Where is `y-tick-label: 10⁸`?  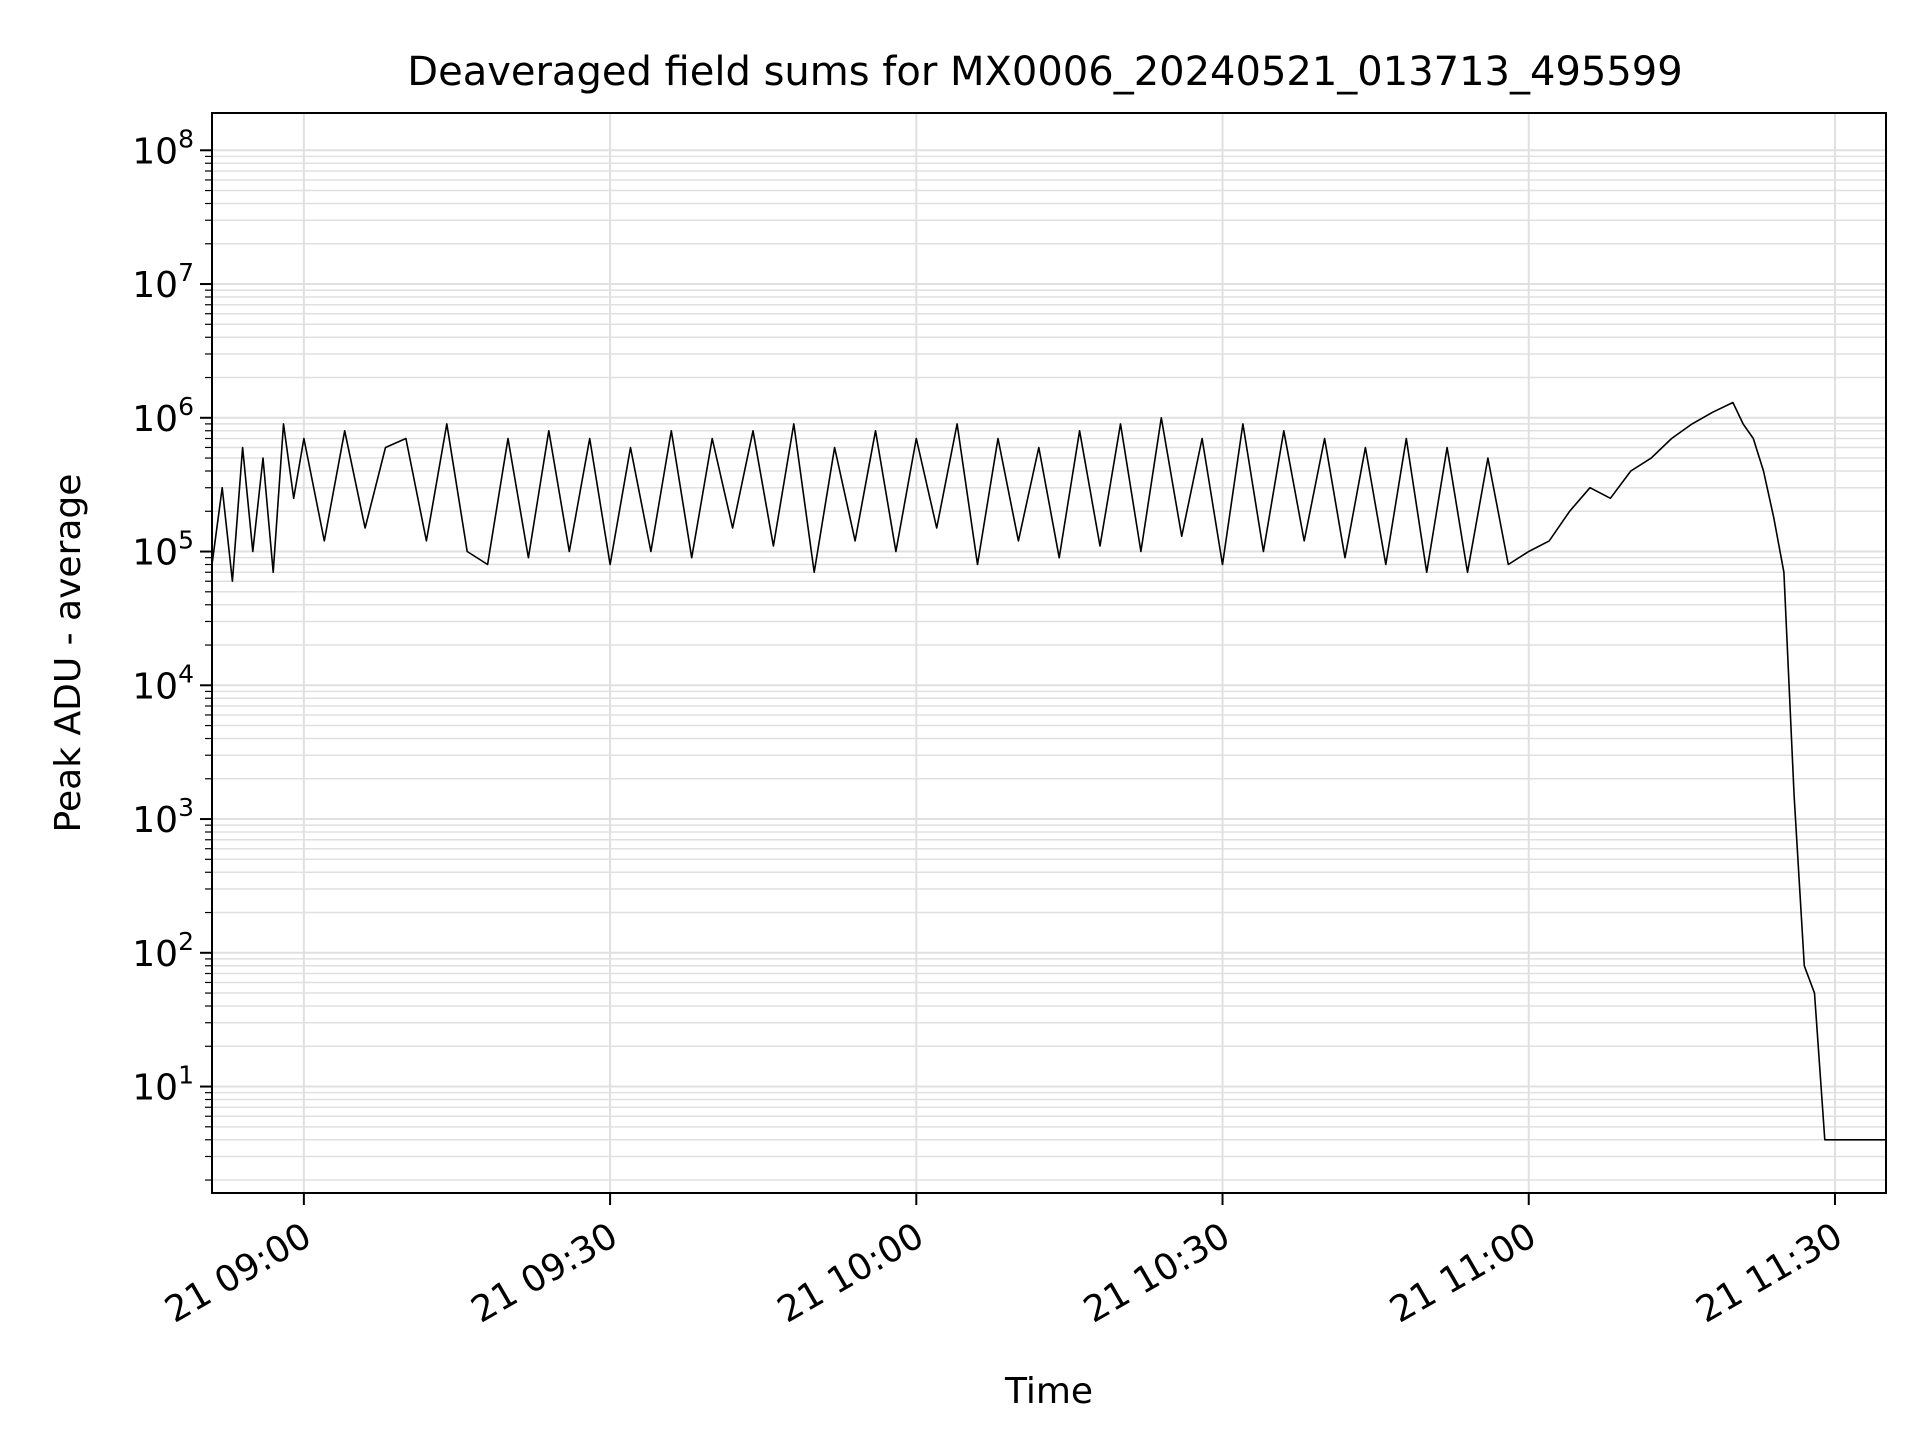
y-tick-label: 10⁸ is located at coordinates (163, 148).